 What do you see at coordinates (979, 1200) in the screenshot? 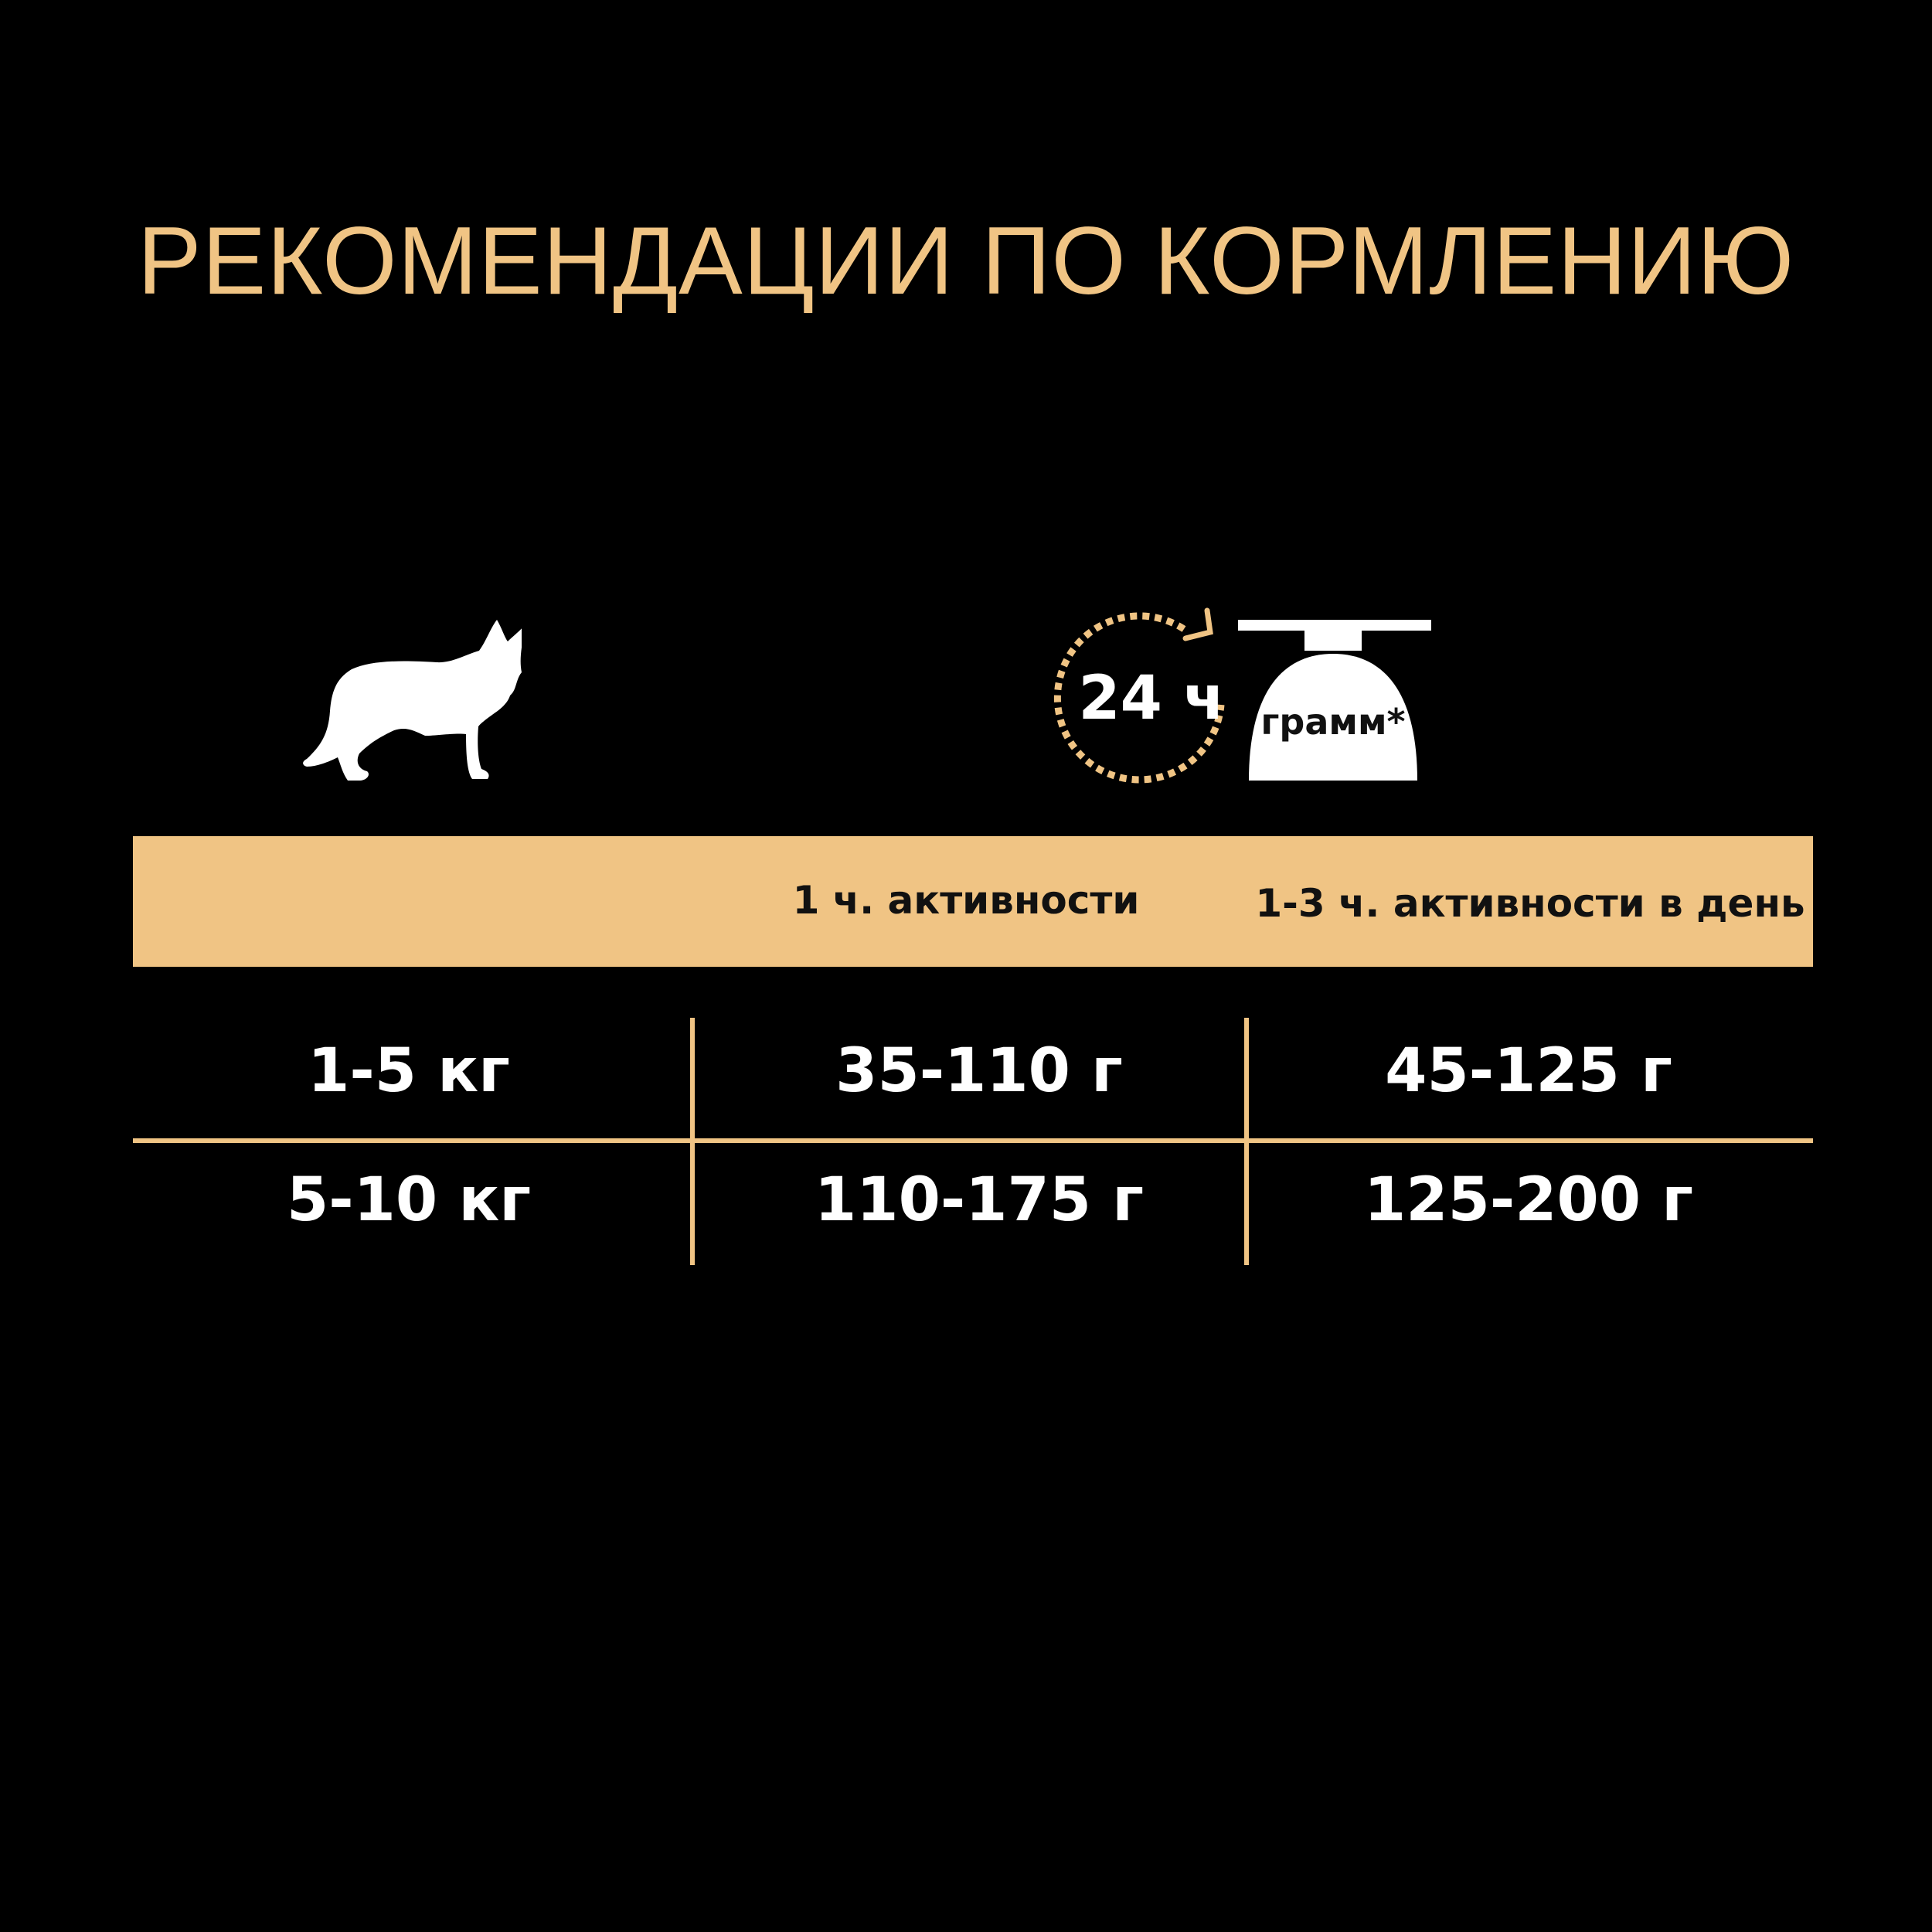
I see `cell-1h: 110-175 г` at bounding box center [979, 1200].